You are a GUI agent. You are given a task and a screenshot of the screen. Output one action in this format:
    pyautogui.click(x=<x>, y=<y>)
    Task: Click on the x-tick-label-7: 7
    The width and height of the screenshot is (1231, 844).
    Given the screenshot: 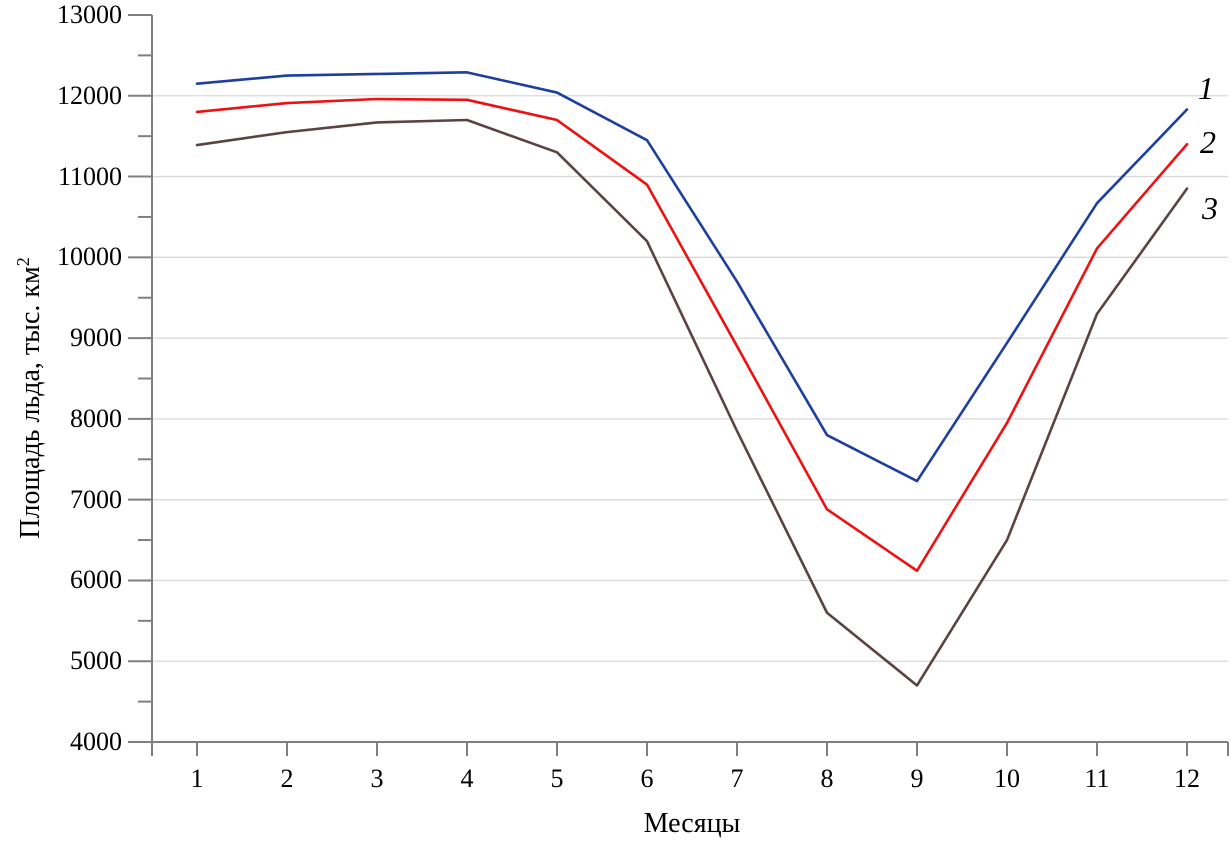 What is the action you would take?
    pyautogui.click(x=737, y=778)
    